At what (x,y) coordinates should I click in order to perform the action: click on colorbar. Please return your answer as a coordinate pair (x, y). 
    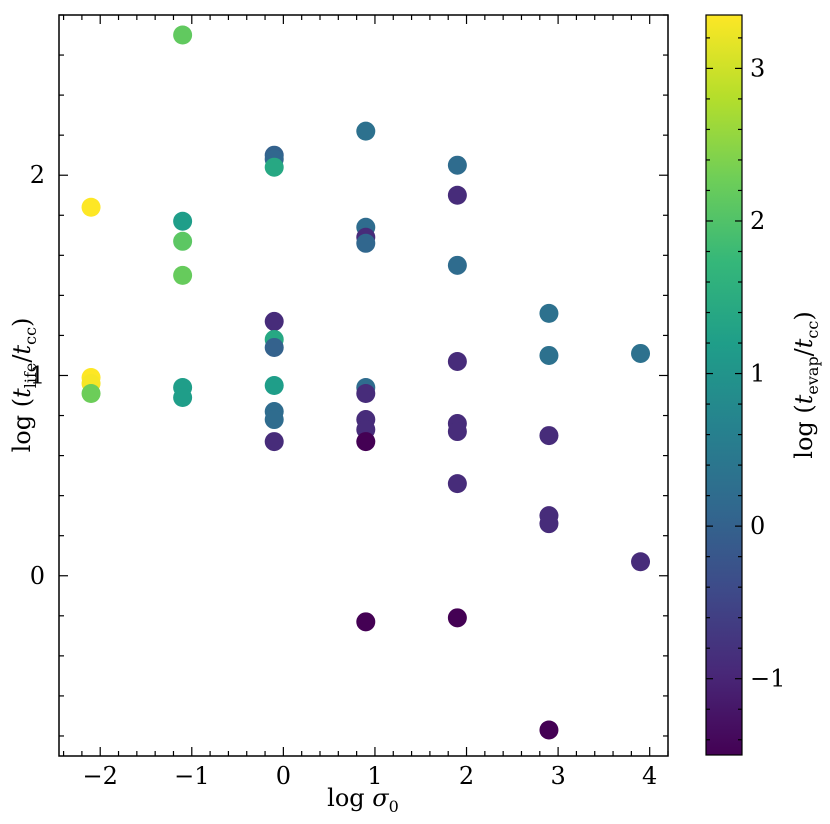
    Looking at the image, I should click on (724, 385).